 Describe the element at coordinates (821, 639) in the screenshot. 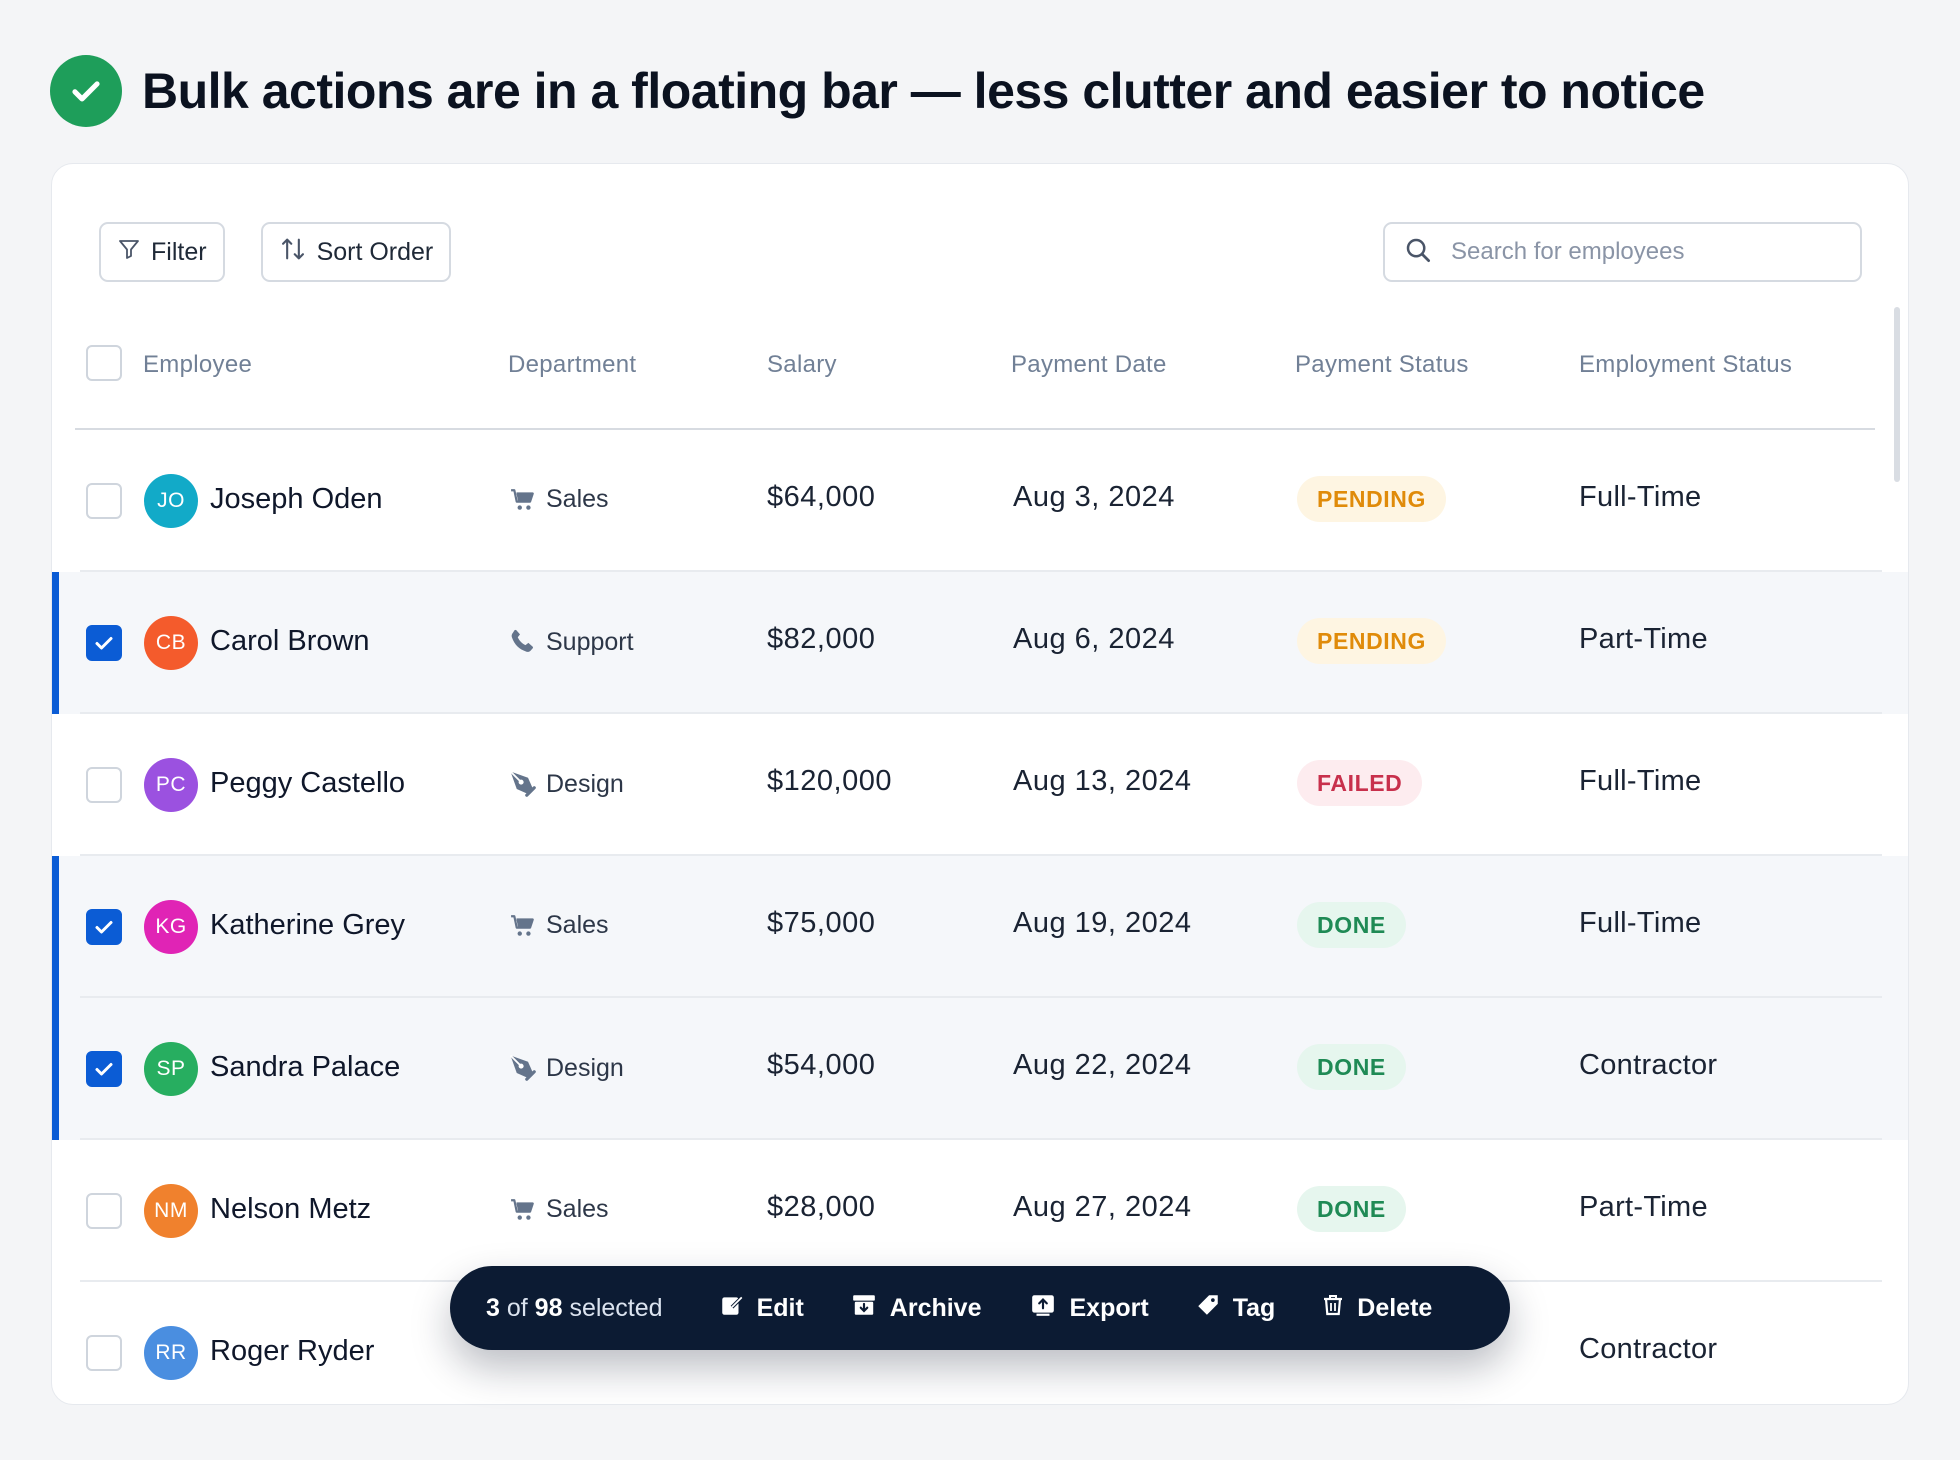

I see `salary-cell: $82,000` at that location.